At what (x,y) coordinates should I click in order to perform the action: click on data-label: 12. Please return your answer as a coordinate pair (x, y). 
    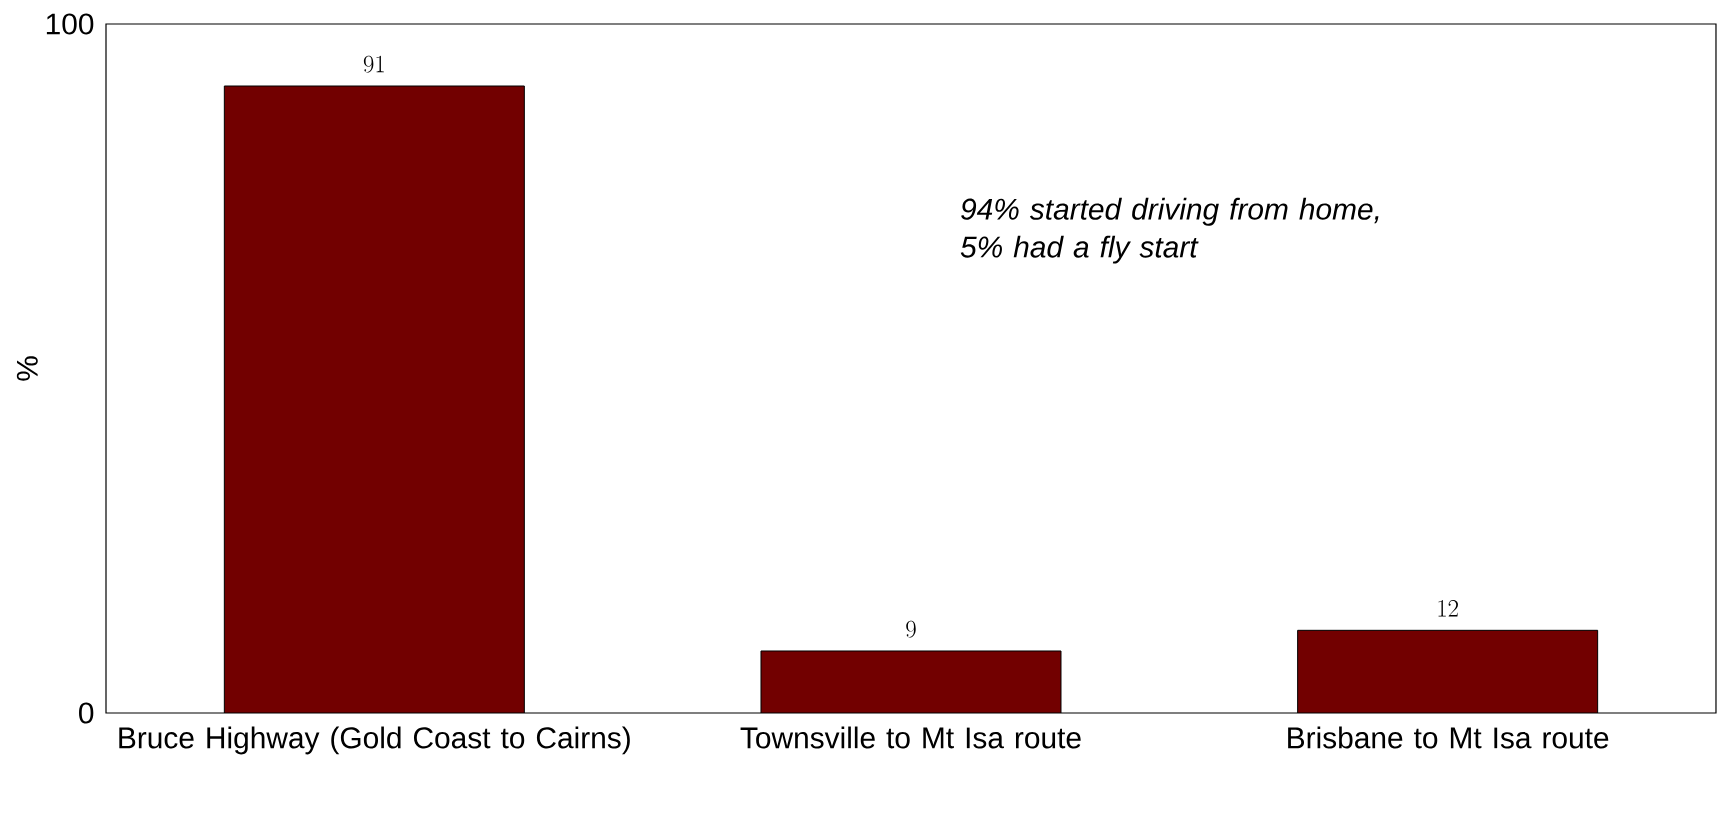
    Looking at the image, I should click on (1448, 608).